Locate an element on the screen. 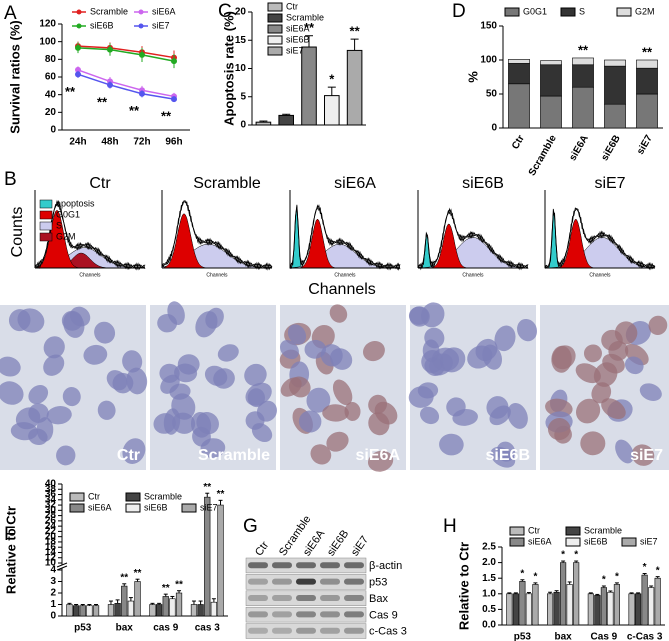 The width and height of the screenshot is (669, 641). y-tick-label: 1 is located at coordinates (53, 604).